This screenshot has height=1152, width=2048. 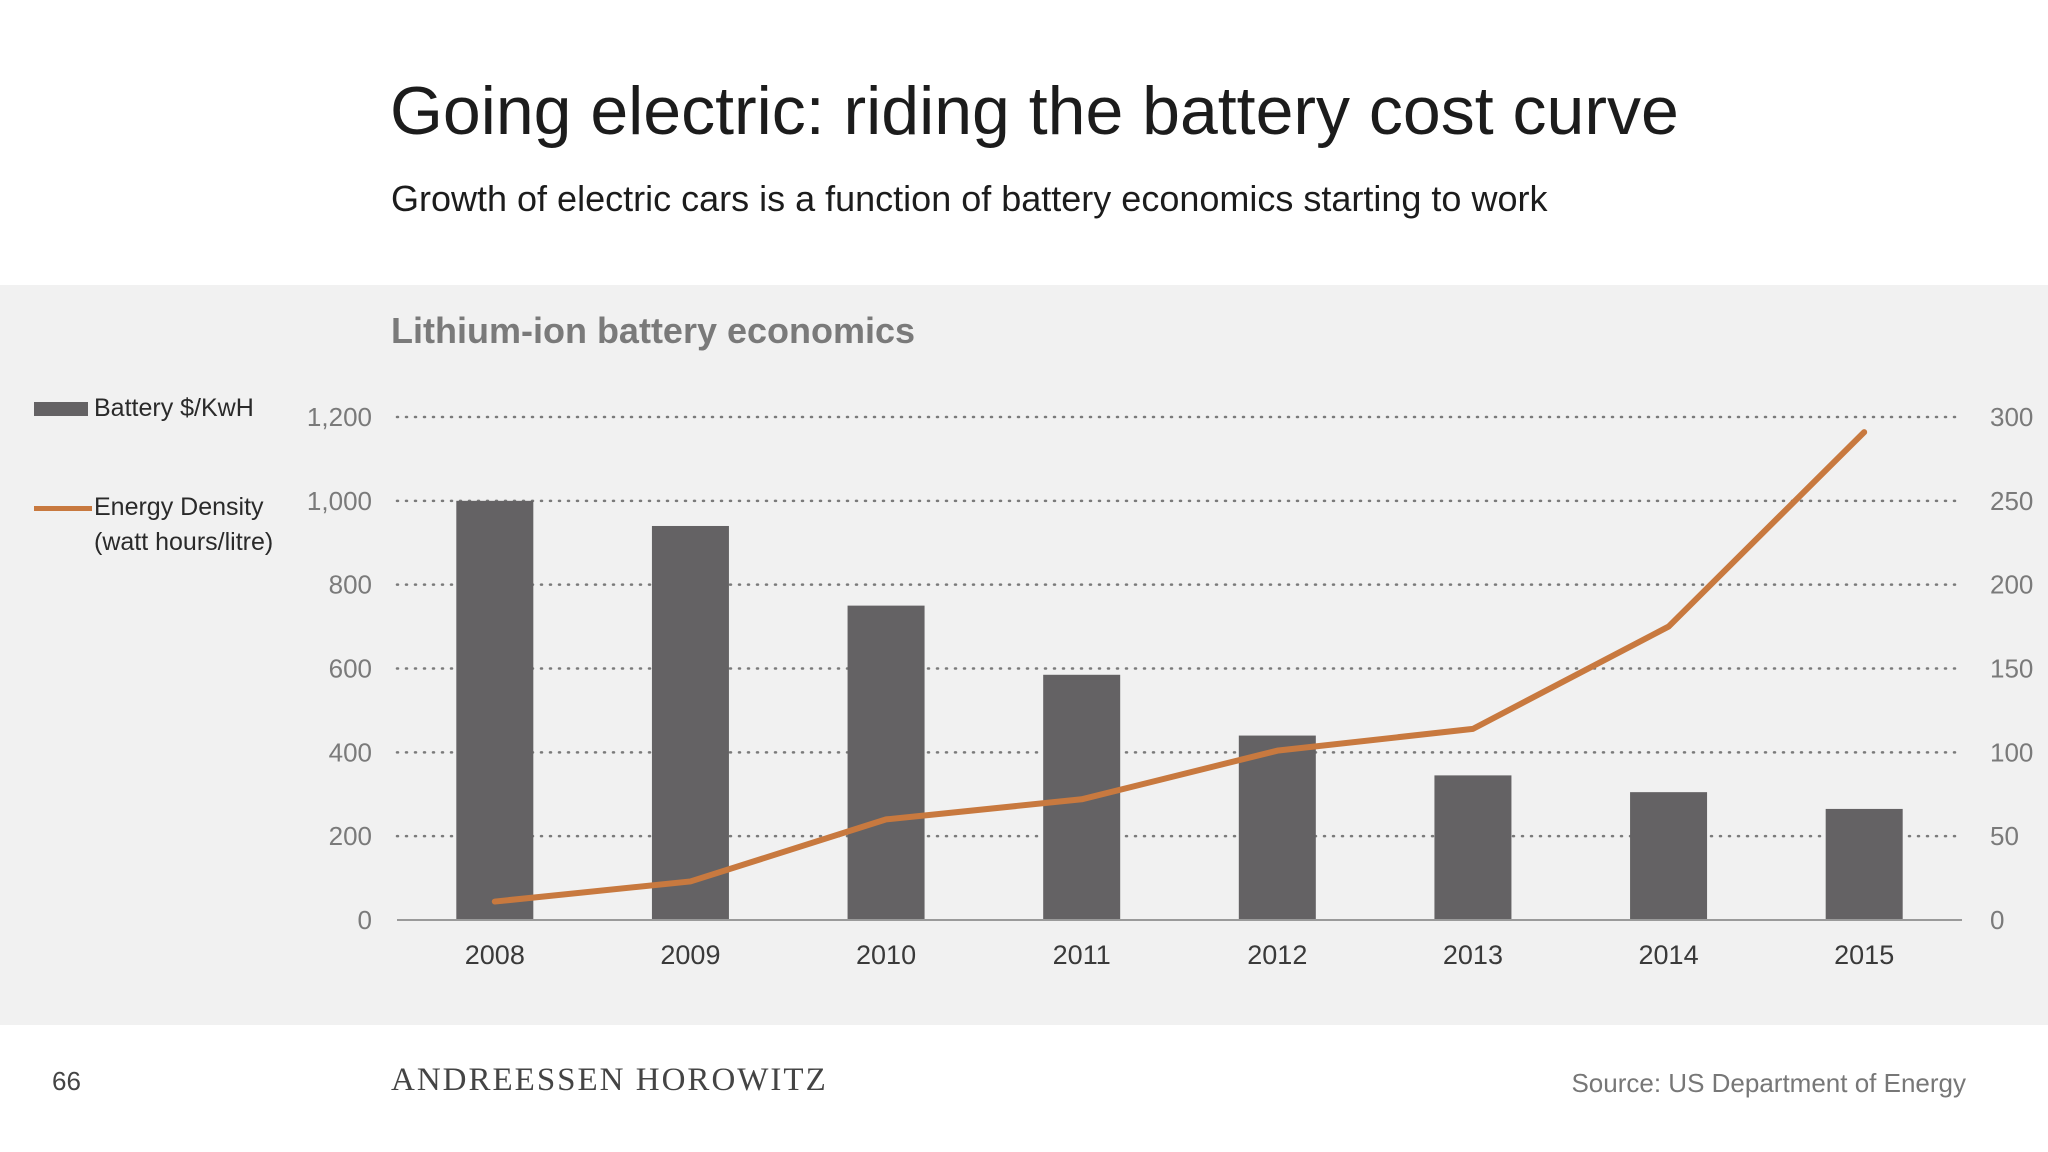 What do you see at coordinates (61, 409) in the screenshot?
I see `legend-bar-swatch` at bounding box center [61, 409].